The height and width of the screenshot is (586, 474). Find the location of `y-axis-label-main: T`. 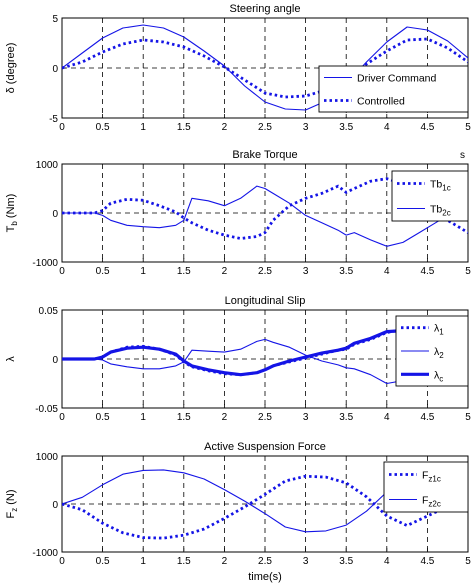

y-axis-label-main: T is located at coordinates (11, 228).